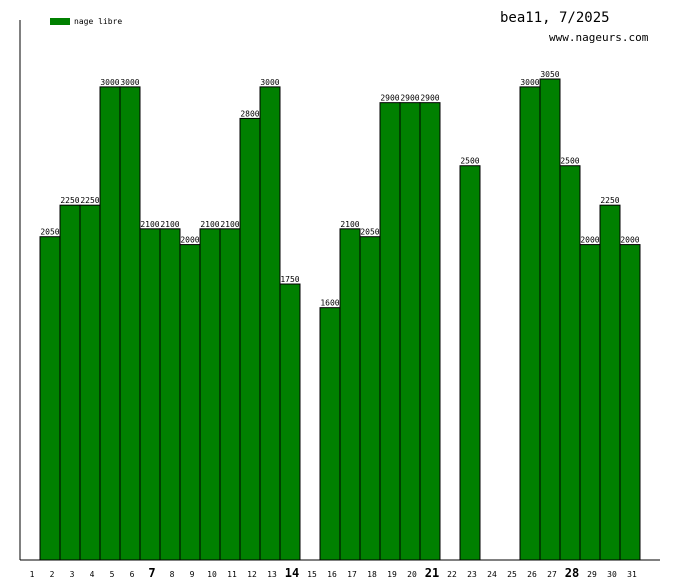 The width and height of the screenshot is (680, 580). Describe the element at coordinates (452, 574) in the screenshot. I see `x-tick-label-22: 22` at that location.